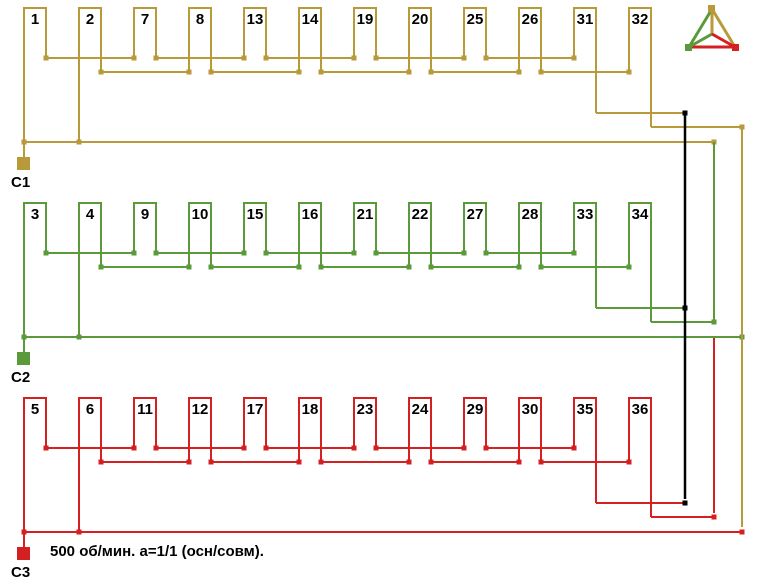 The width and height of the screenshot is (759, 580). Describe the element at coordinates (90, 409) in the screenshot. I see `slot-label: 6` at that location.